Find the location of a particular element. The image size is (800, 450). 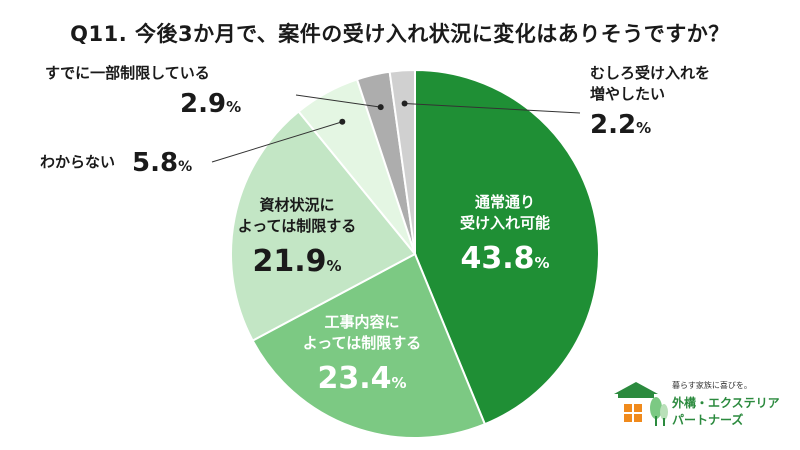

logo-name-line1: 外構・エクステリア is located at coordinates (726, 403).